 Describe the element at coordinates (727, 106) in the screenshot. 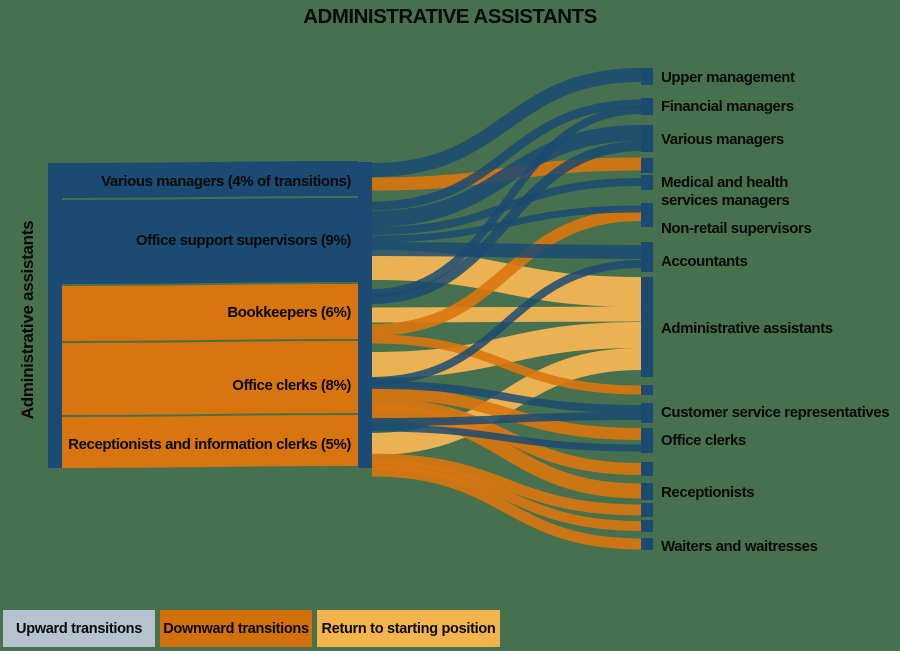

I see `dest-label-1: Financial managers` at that location.